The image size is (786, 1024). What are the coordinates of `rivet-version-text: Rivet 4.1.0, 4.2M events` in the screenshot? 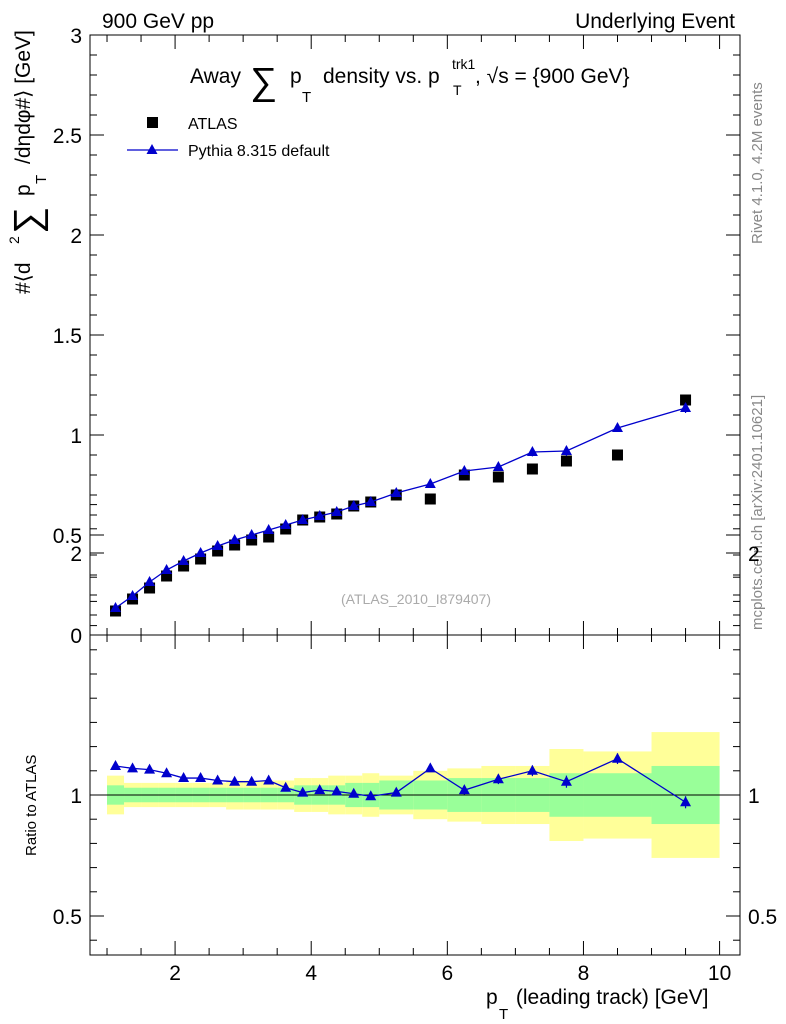 It's located at (757, 163).